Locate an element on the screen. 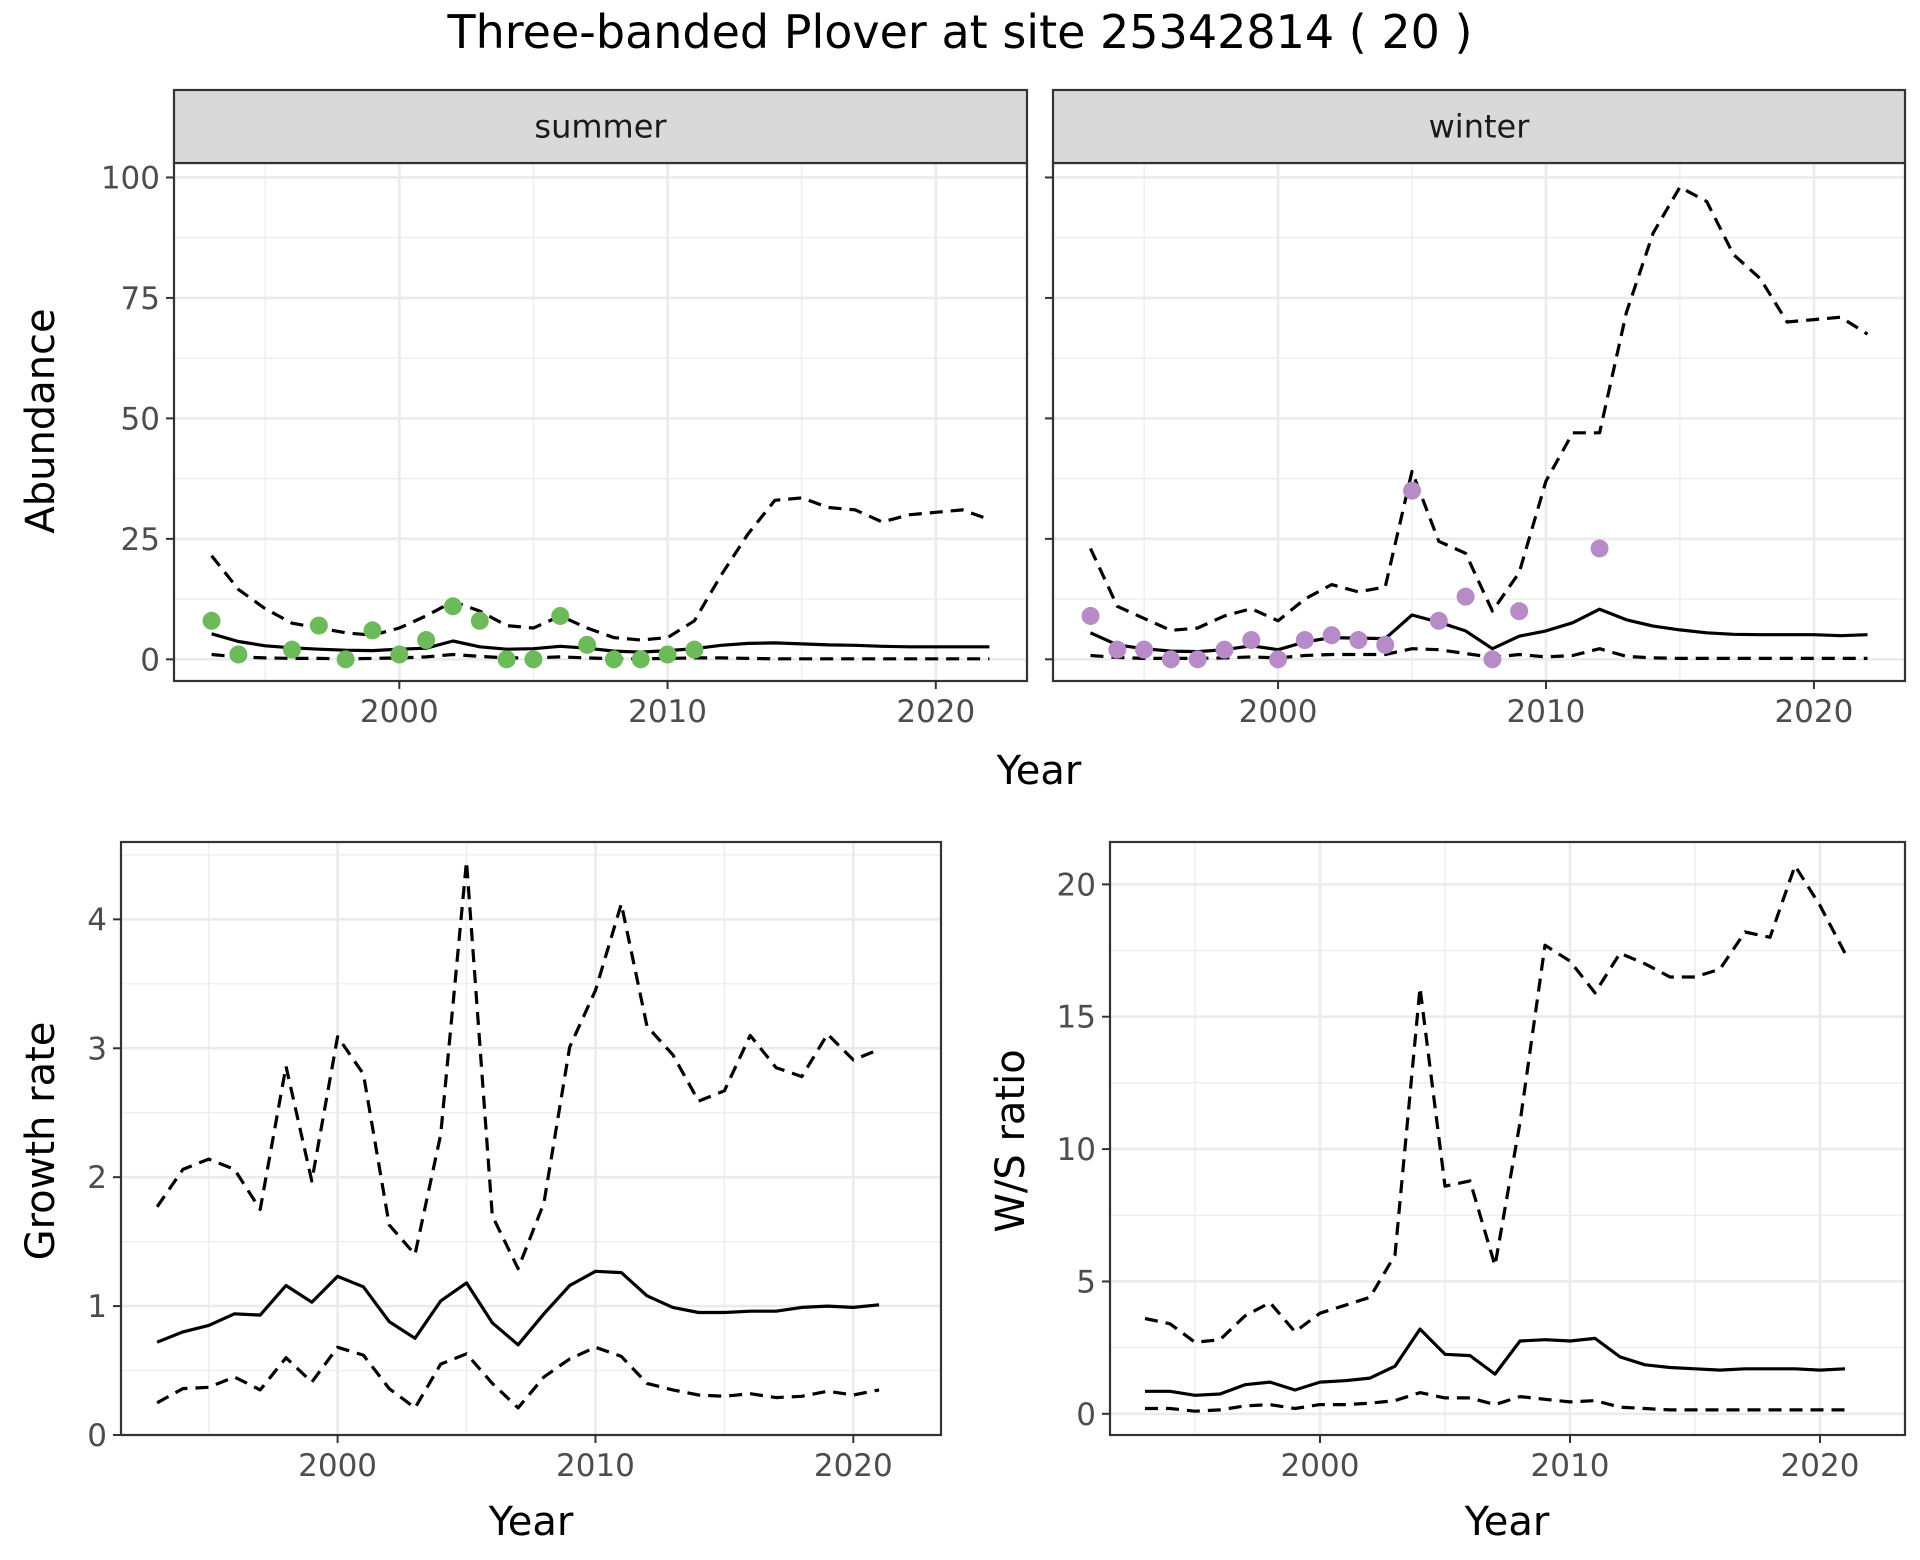  abundance-winter-point-1998 is located at coordinates (1224, 649).